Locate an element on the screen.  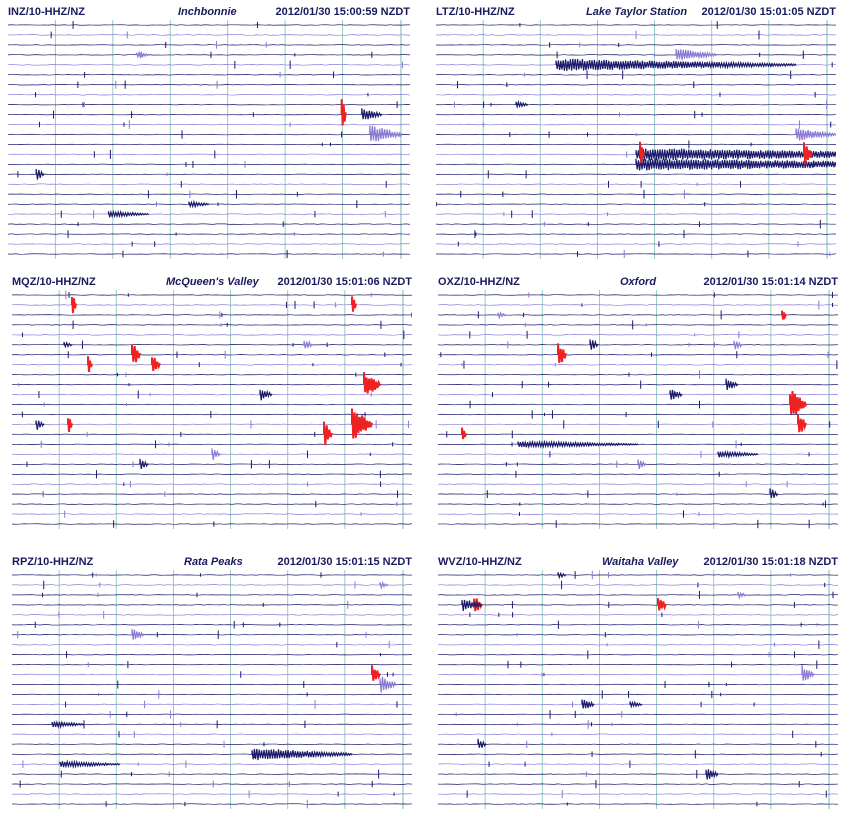
station-name: Lake Taylor Station is located at coordinates (637, 12).